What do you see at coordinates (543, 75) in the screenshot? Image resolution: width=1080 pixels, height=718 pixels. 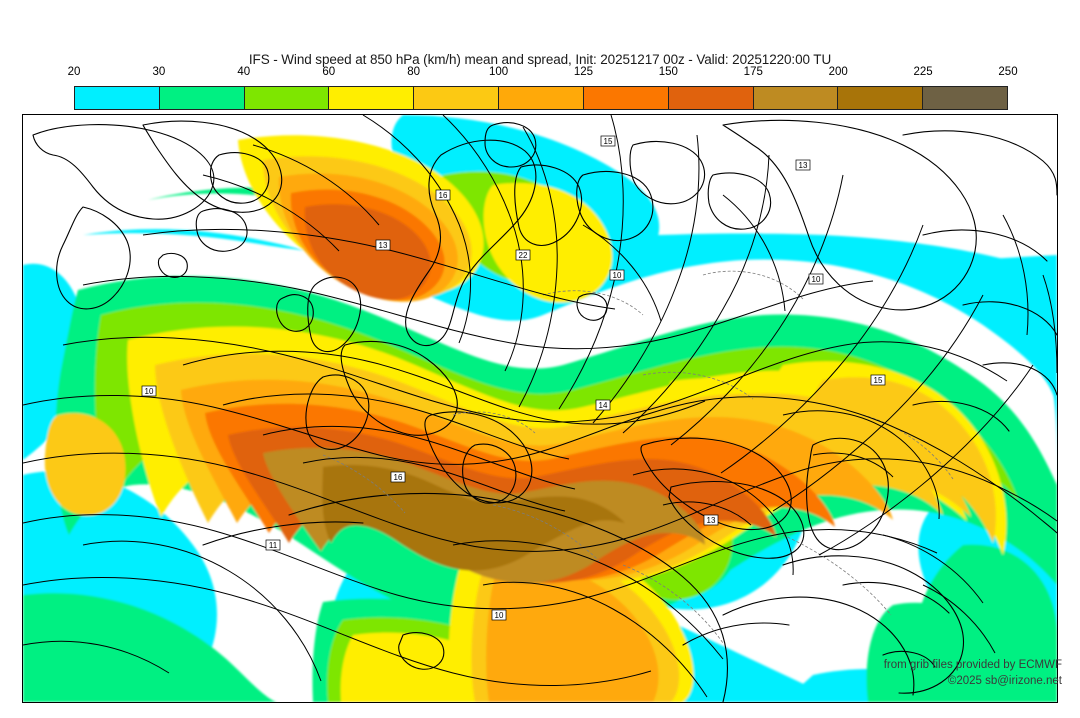 I see `colorbar-tick-labels: 20 30 40 60 80 100 125 150 175 200 225 250` at bounding box center [543, 75].